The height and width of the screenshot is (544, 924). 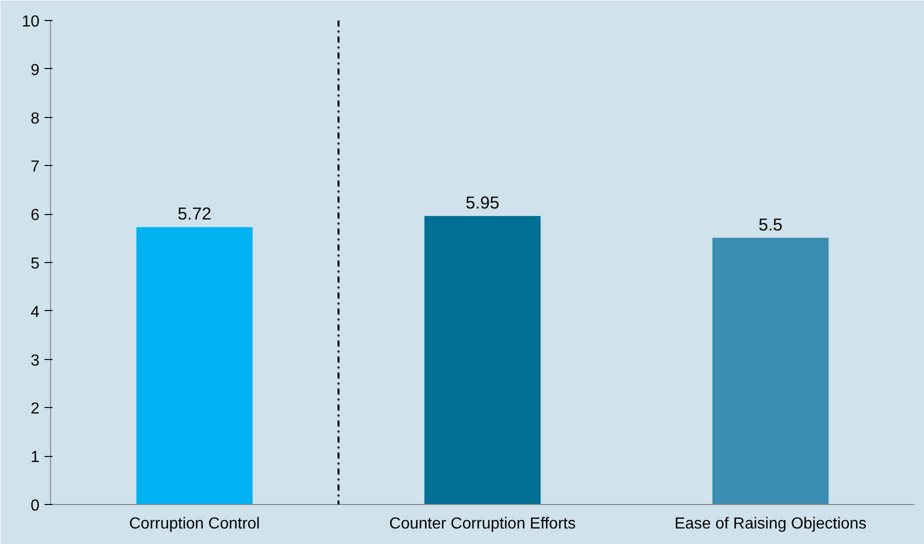 I want to click on y-tick-label: 1, so click(x=35, y=457).